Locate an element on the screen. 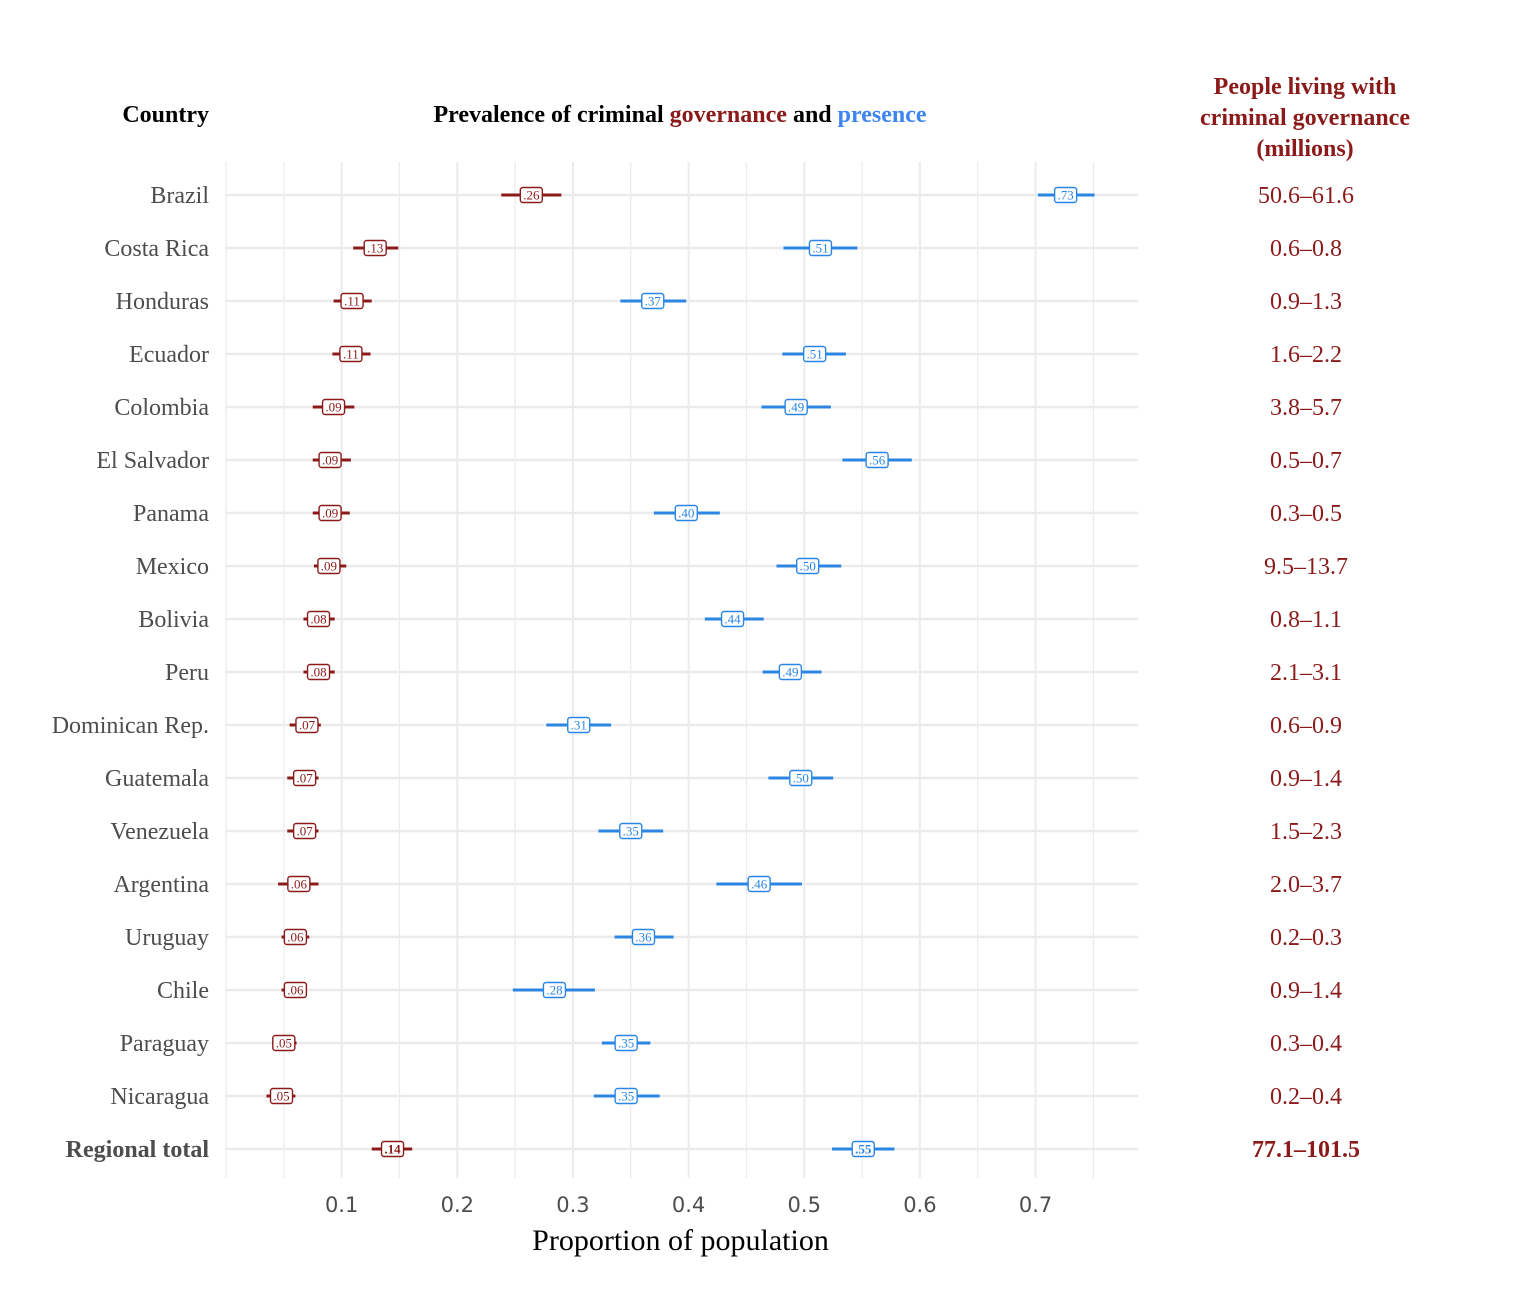  title-and: and is located at coordinates (812, 115).